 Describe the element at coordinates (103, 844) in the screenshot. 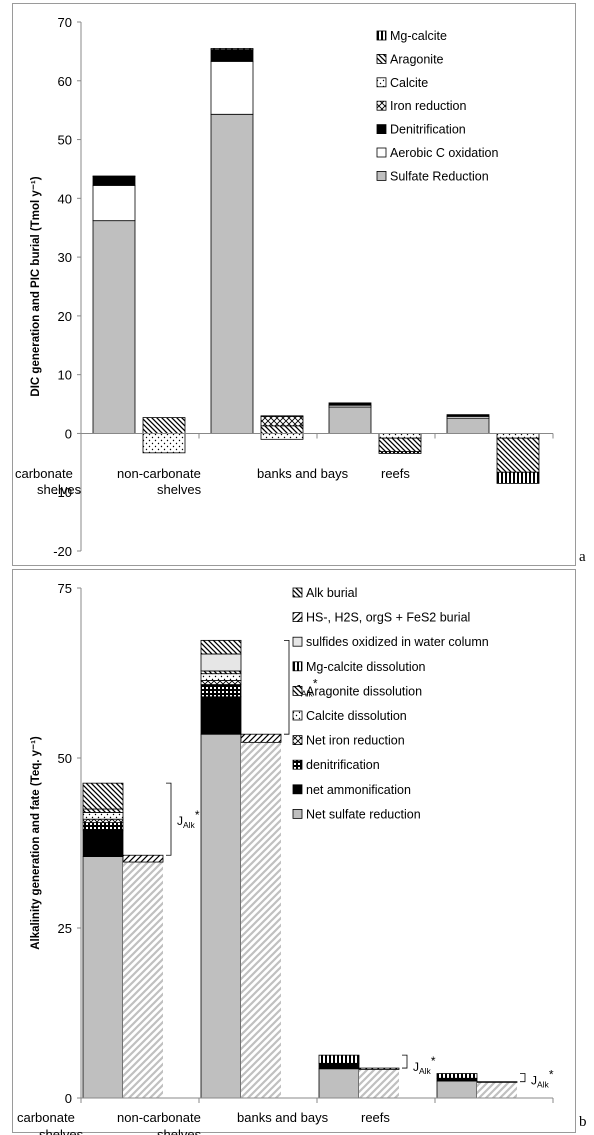

I see `bar-net-ammonification-carbonate-shelves` at that location.